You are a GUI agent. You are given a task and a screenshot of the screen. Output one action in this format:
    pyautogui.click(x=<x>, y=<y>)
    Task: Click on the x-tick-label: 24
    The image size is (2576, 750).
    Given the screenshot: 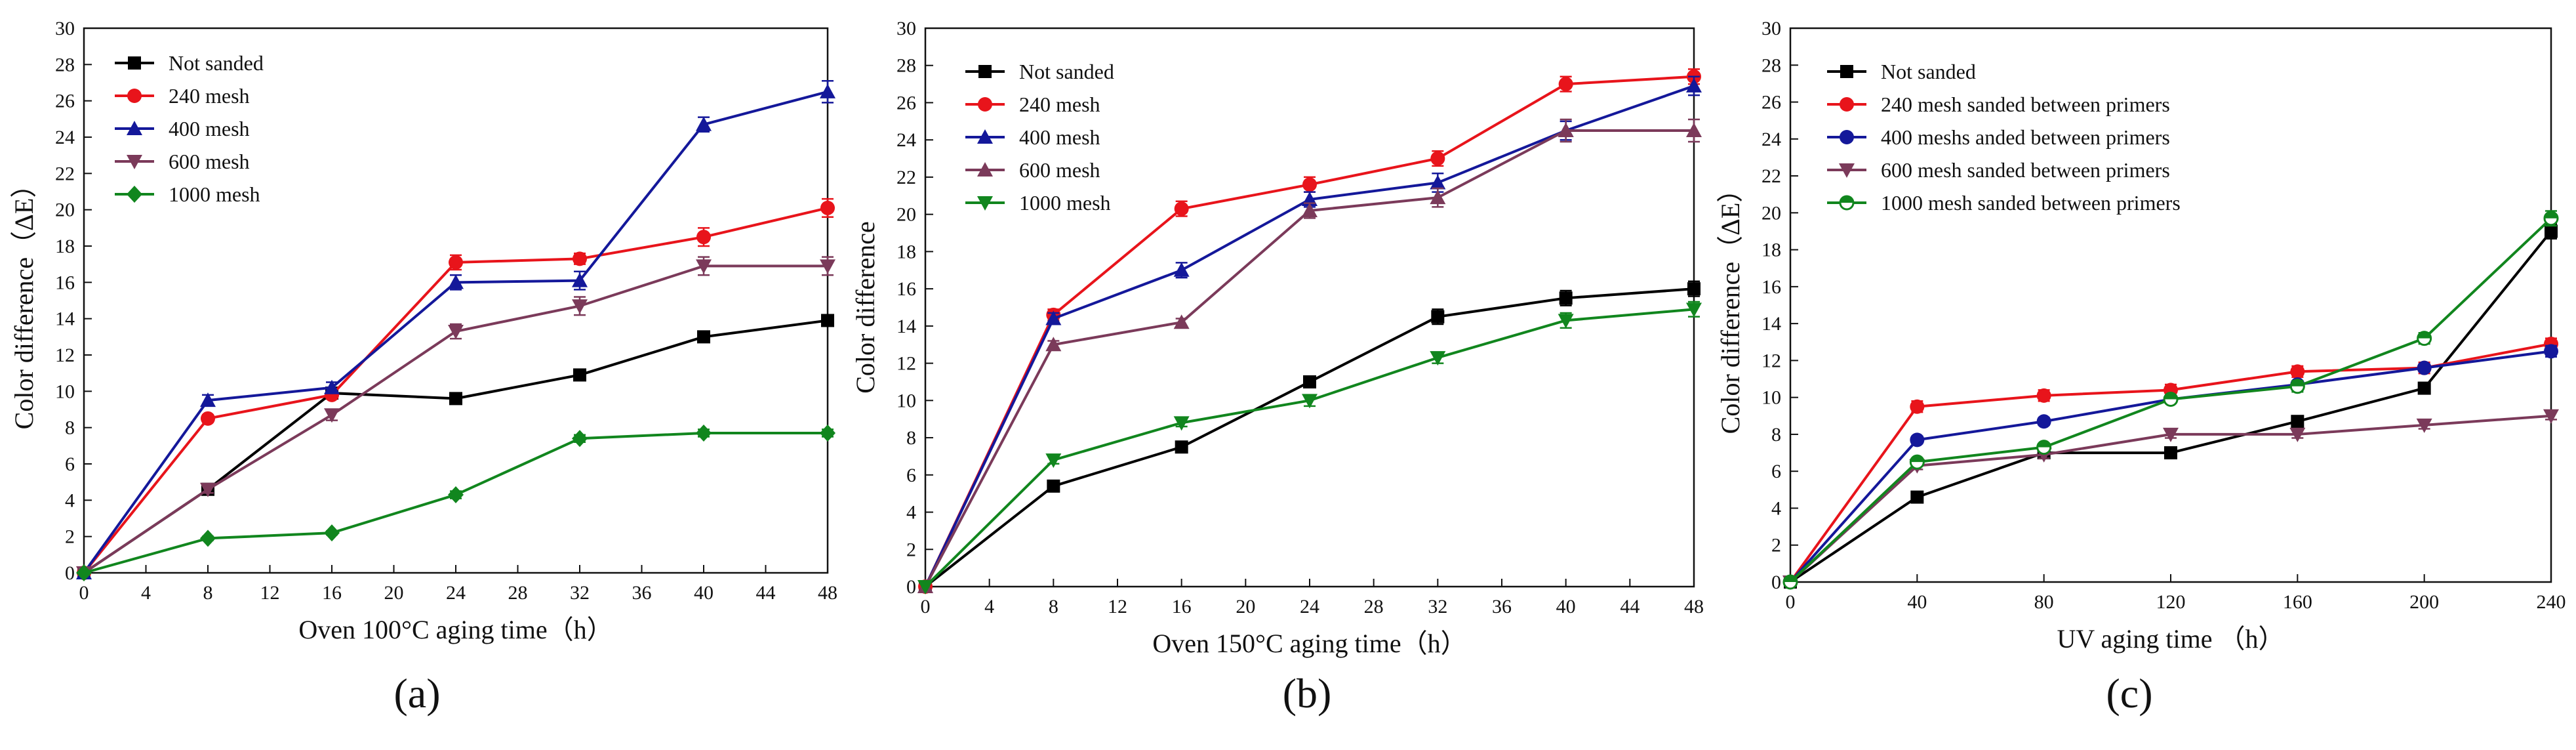 What is the action you would take?
    pyautogui.click(x=1309, y=606)
    